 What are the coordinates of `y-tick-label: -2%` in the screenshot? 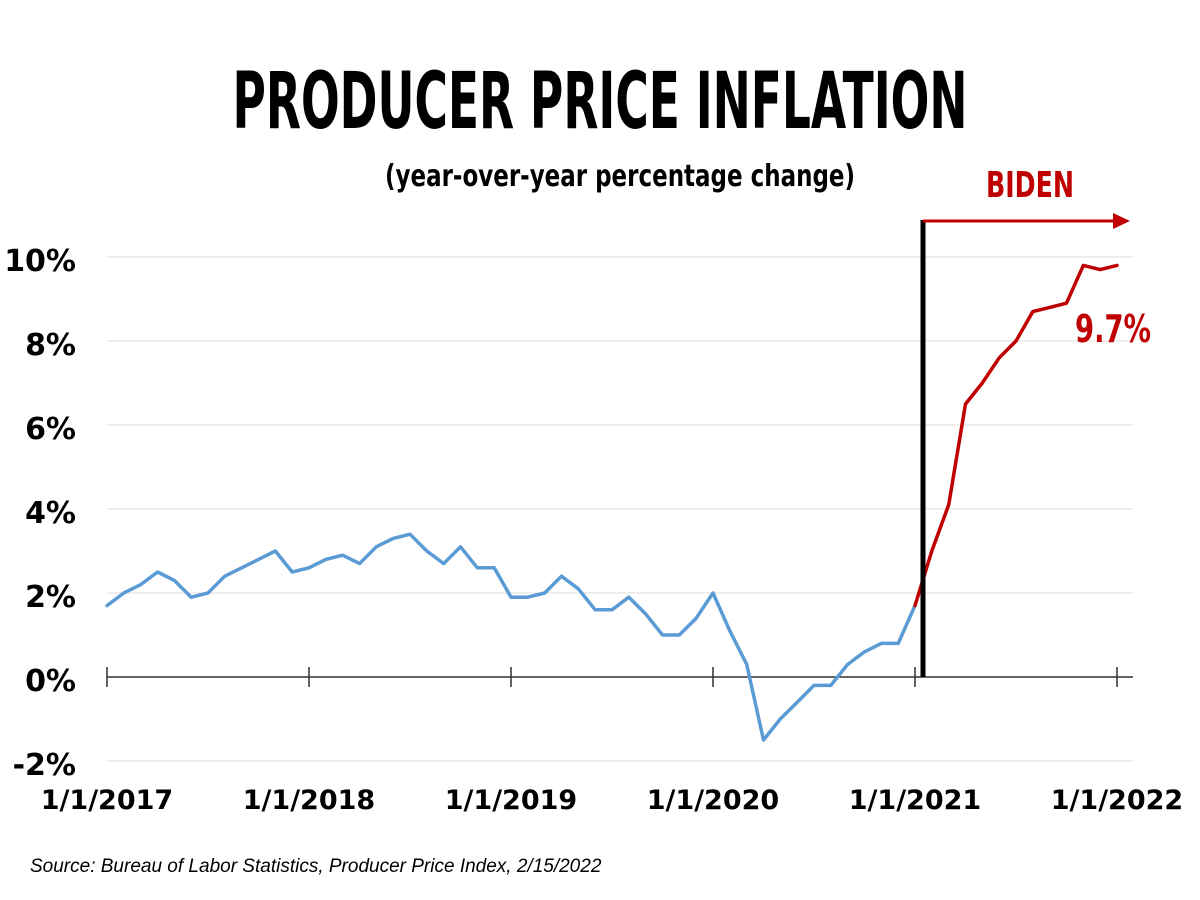 It's located at (44, 765).